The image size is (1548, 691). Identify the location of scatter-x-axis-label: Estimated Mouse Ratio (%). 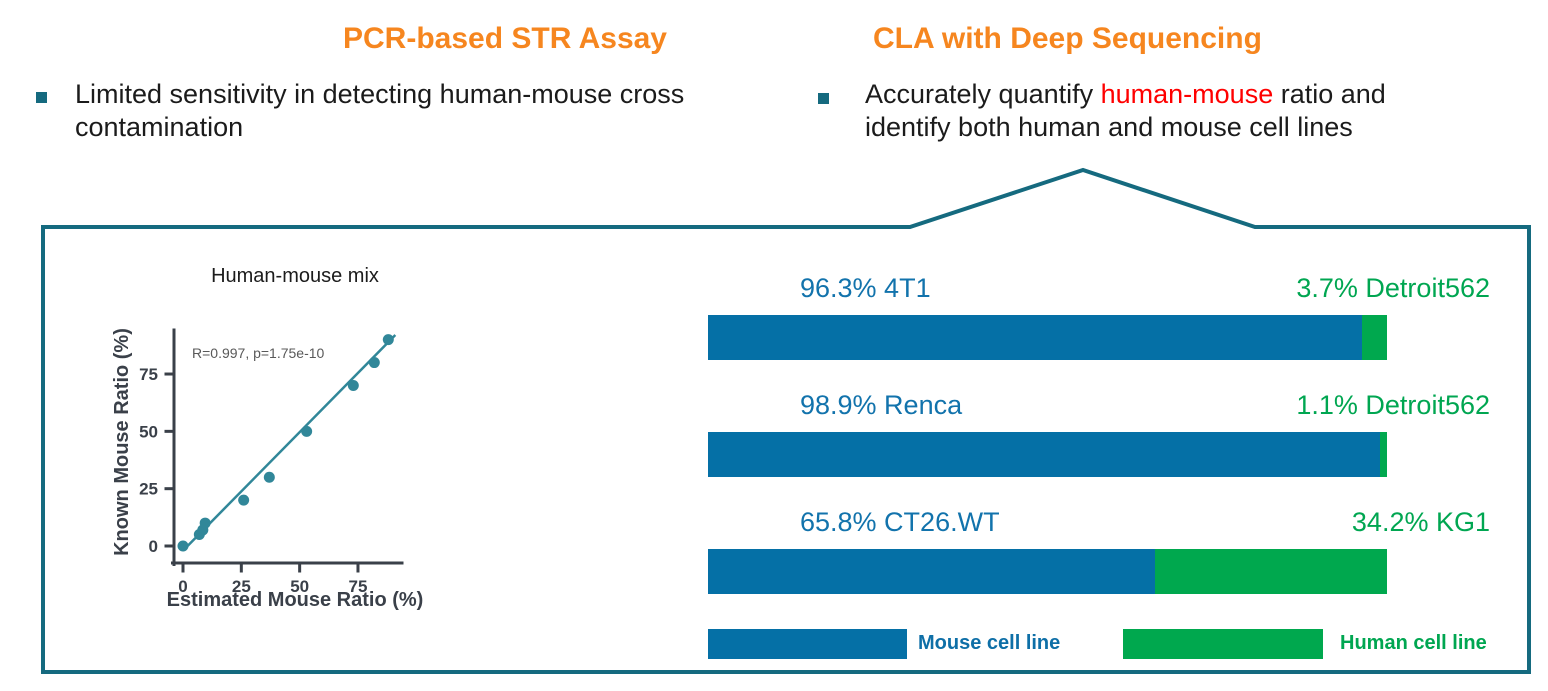
(295, 600).